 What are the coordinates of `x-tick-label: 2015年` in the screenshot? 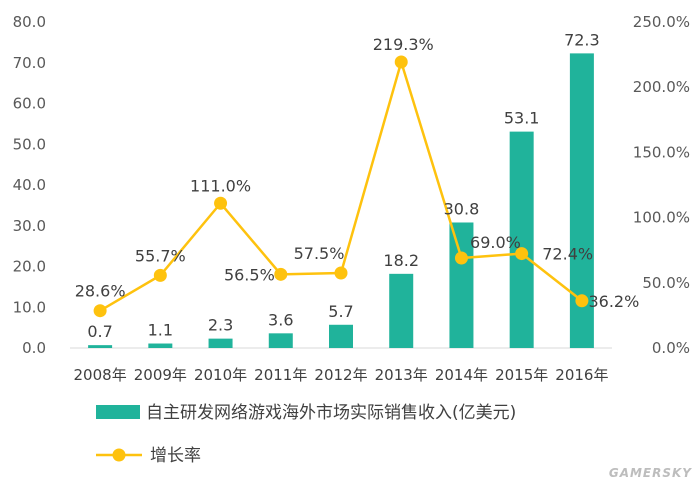 It's located at (521, 375).